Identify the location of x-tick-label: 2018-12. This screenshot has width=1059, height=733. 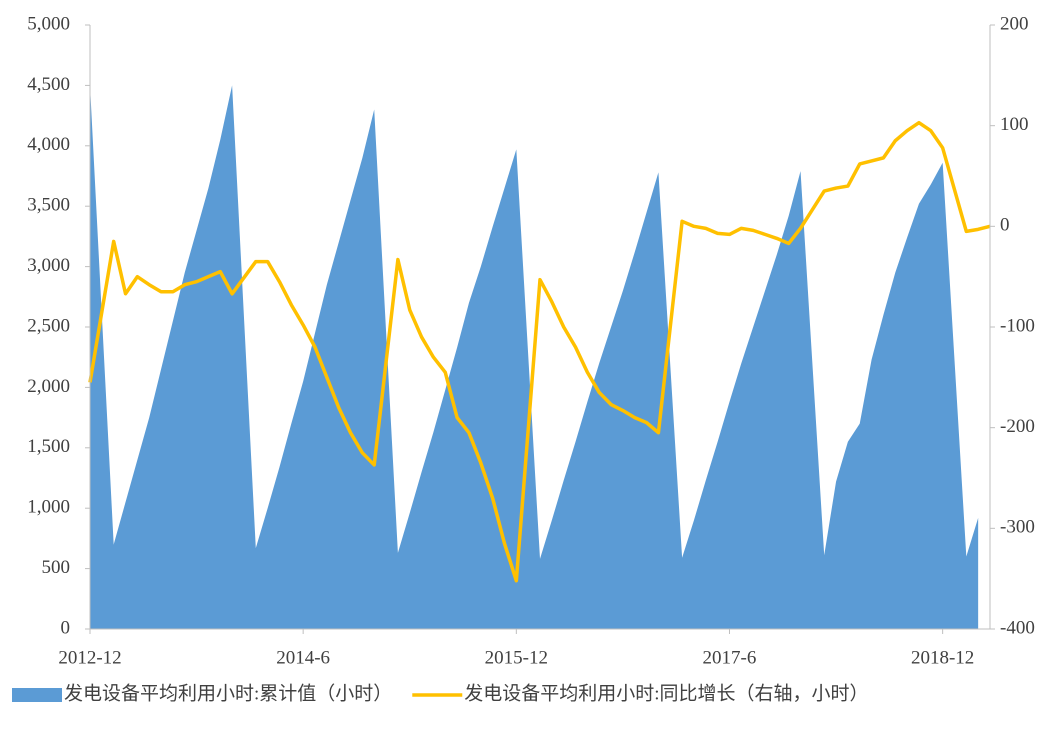
(942, 657).